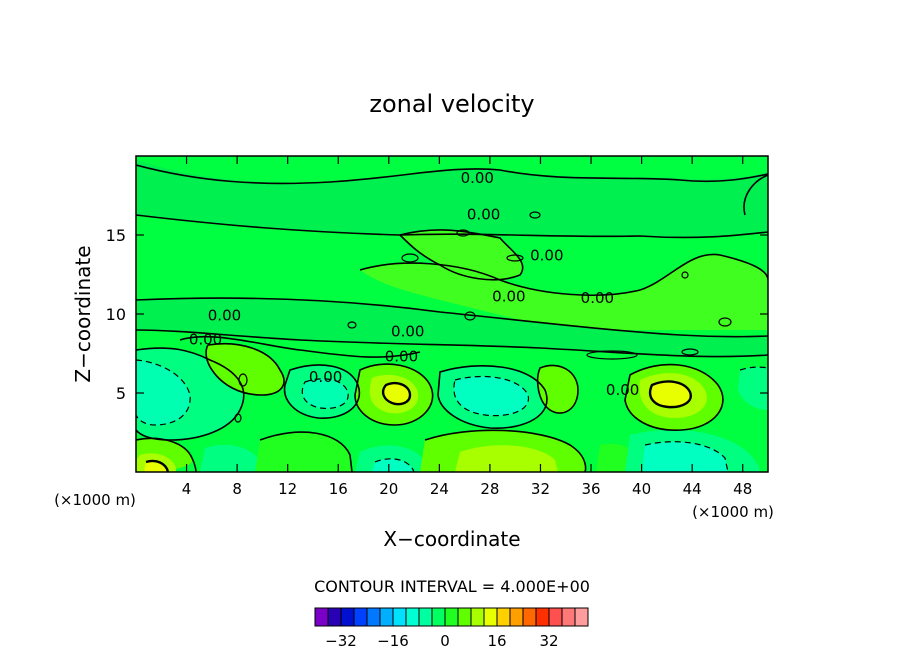  What do you see at coordinates (540, 489) in the screenshot?
I see `x-tick-label: 32` at bounding box center [540, 489].